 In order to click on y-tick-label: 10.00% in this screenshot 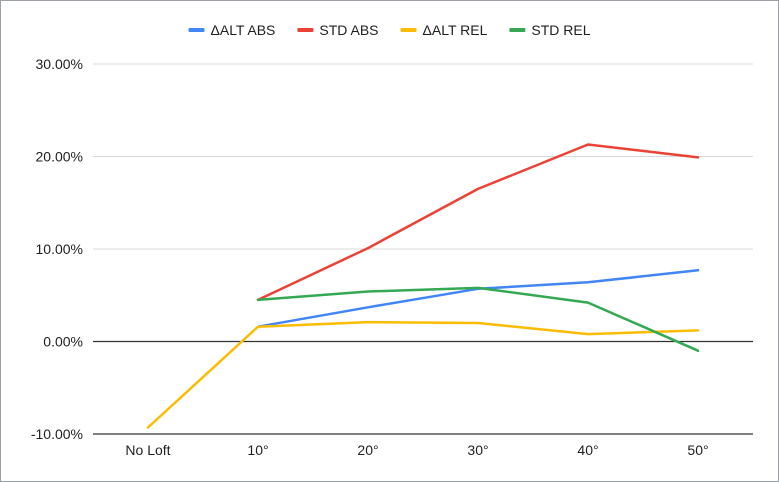, I will do `click(59, 249)`.